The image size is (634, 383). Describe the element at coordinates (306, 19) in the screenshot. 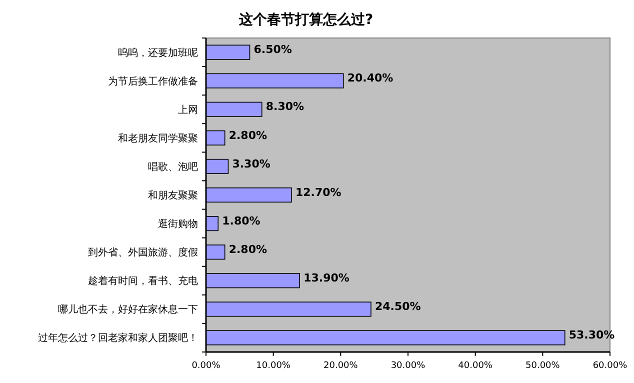

I see `chart-title: 这个春节打算怎么过?` at that location.